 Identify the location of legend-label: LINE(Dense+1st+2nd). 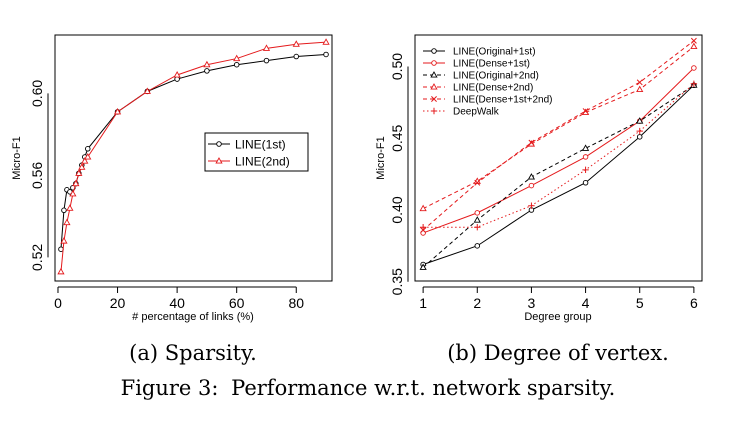
(503, 100).